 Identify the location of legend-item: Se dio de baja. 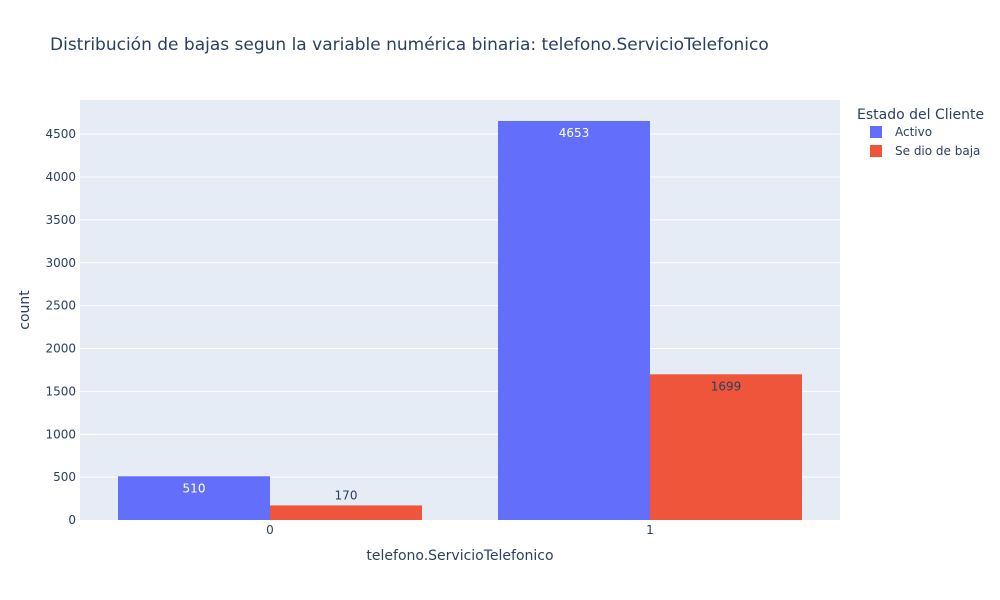
(925, 151).